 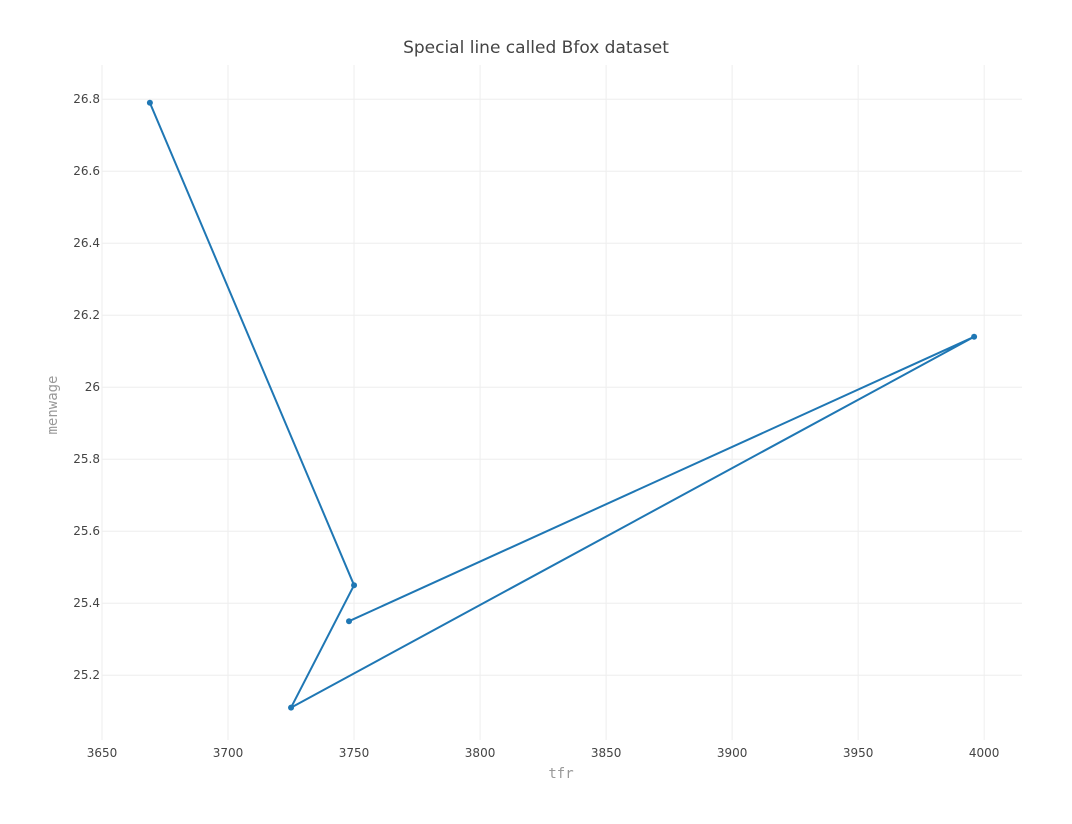 What do you see at coordinates (92, 387) in the screenshot?
I see `y-tick-label: 26` at bounding box center [92, 387].